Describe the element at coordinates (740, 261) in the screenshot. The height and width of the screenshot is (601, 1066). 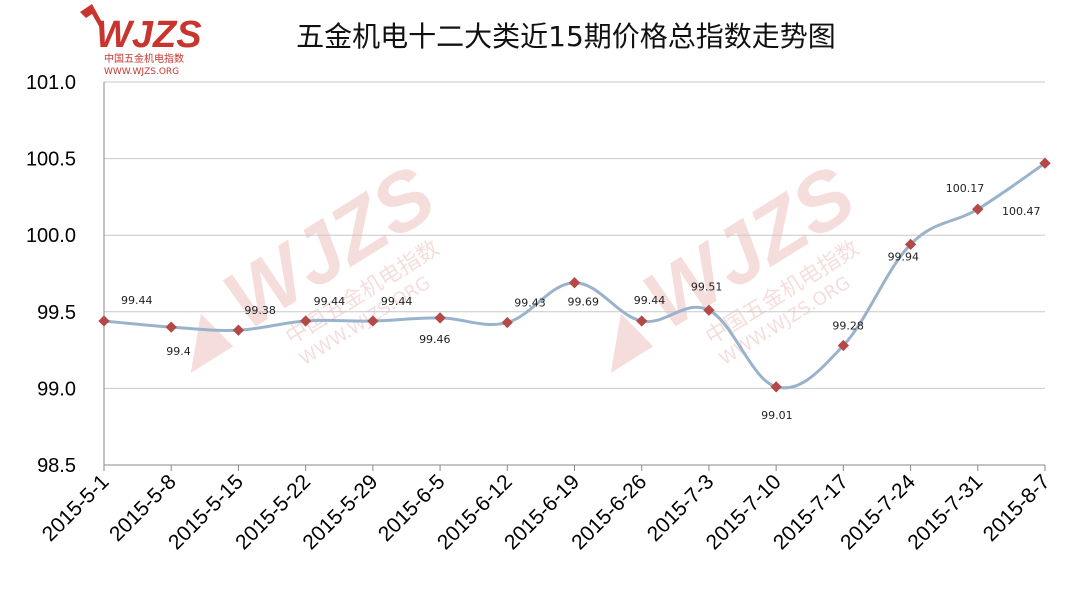
I see `watermark-right: WJZS 中国五金机电指数 WWW.WJZS.ORG` at that location.